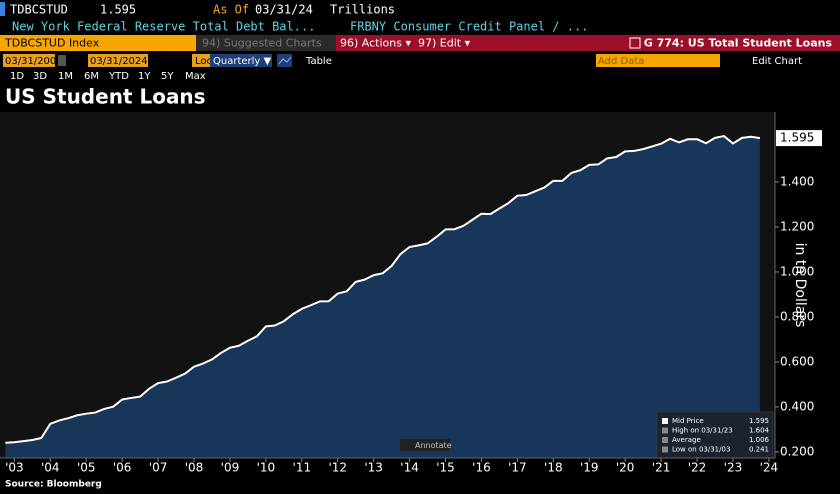  What do you see at coordinates (588, 43) in the screenshot?
I see `menu-bar` at bounding box center [588, 43].